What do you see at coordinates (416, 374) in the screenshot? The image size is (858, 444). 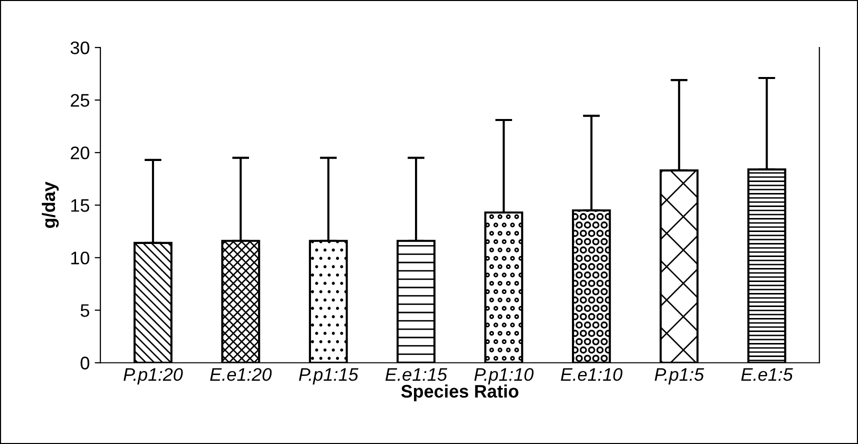 I see `x-tick-label: E.e1:15` at bounding box center [416, 374].